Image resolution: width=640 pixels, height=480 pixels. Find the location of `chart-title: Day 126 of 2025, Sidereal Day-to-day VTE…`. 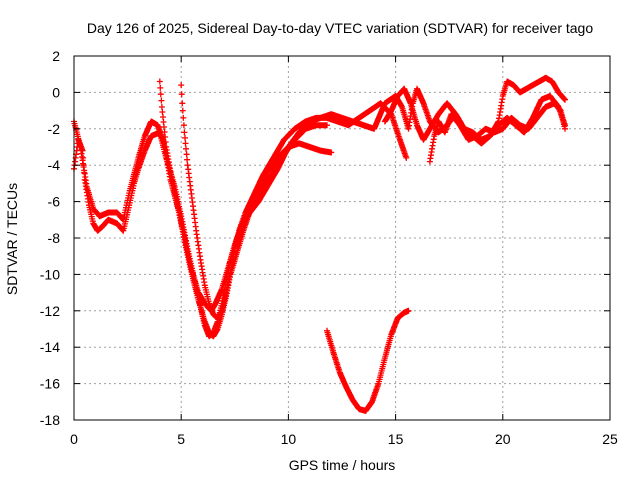

chart-title: Day 126 of 2025, Sidereal Day-to-day VTE… is located at coordinates (340, 28).